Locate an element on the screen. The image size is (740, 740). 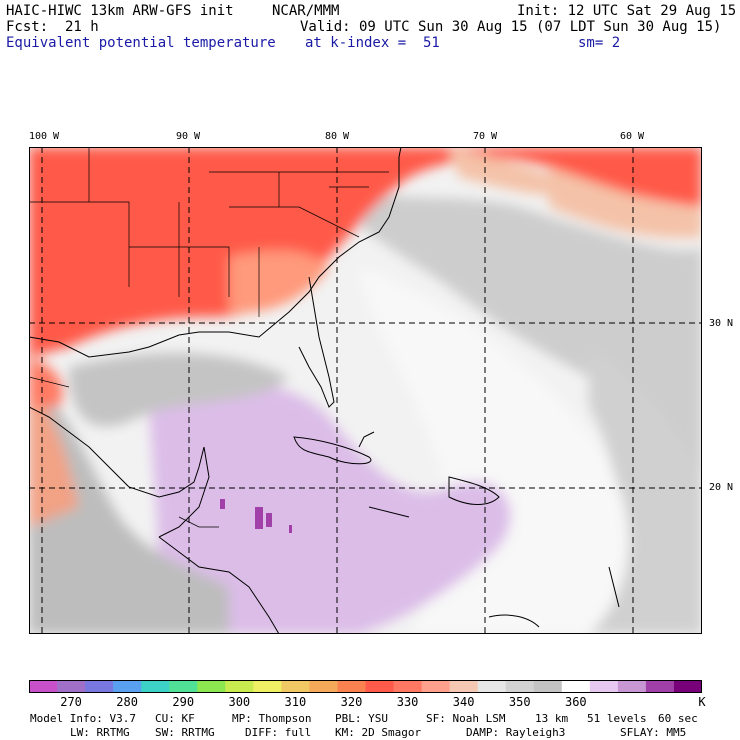
colorbar-tick-label: 300 is located at coordinates (239, 702).